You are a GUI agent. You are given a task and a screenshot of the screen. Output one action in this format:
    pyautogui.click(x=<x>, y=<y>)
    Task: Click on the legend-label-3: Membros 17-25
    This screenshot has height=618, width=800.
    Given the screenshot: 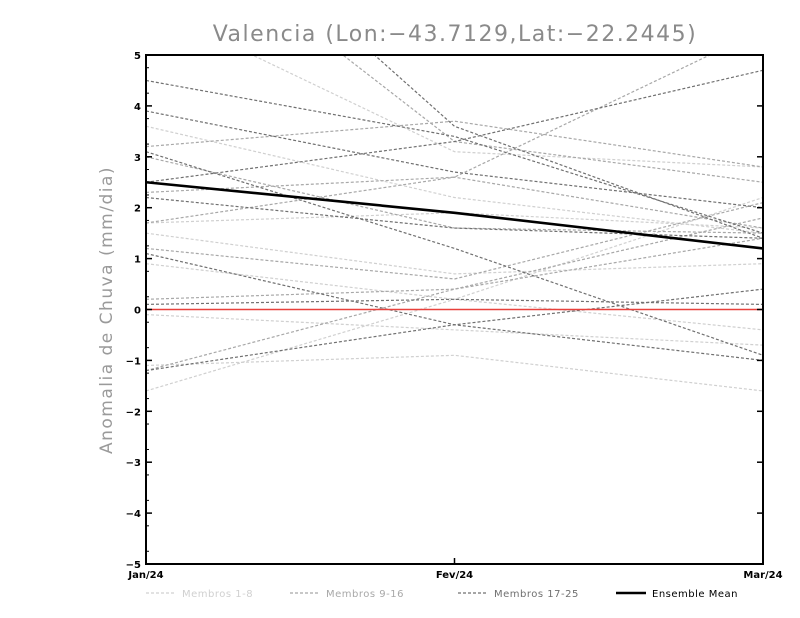 What is the action you would take?
    pyautogui.click(x=536, y=594)
    